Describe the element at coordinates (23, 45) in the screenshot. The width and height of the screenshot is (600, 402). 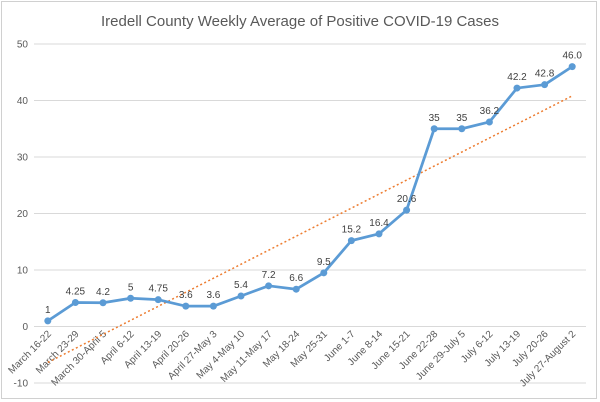
I see `y-tick-label: 50` at that location.